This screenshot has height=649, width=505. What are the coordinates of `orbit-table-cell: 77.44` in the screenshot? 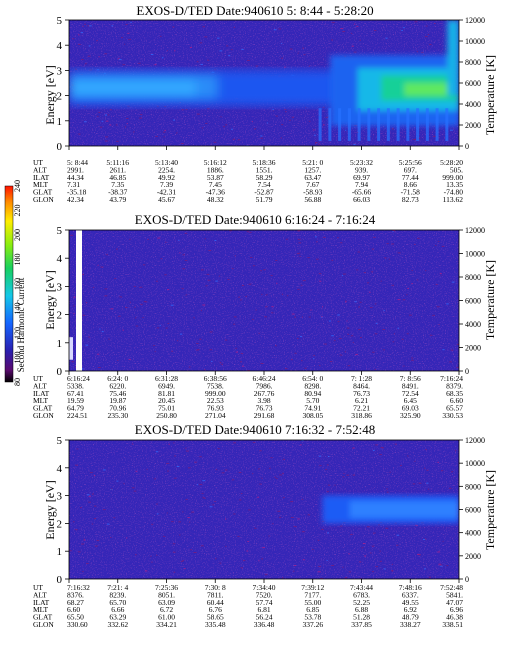 It's located at (410, 177).